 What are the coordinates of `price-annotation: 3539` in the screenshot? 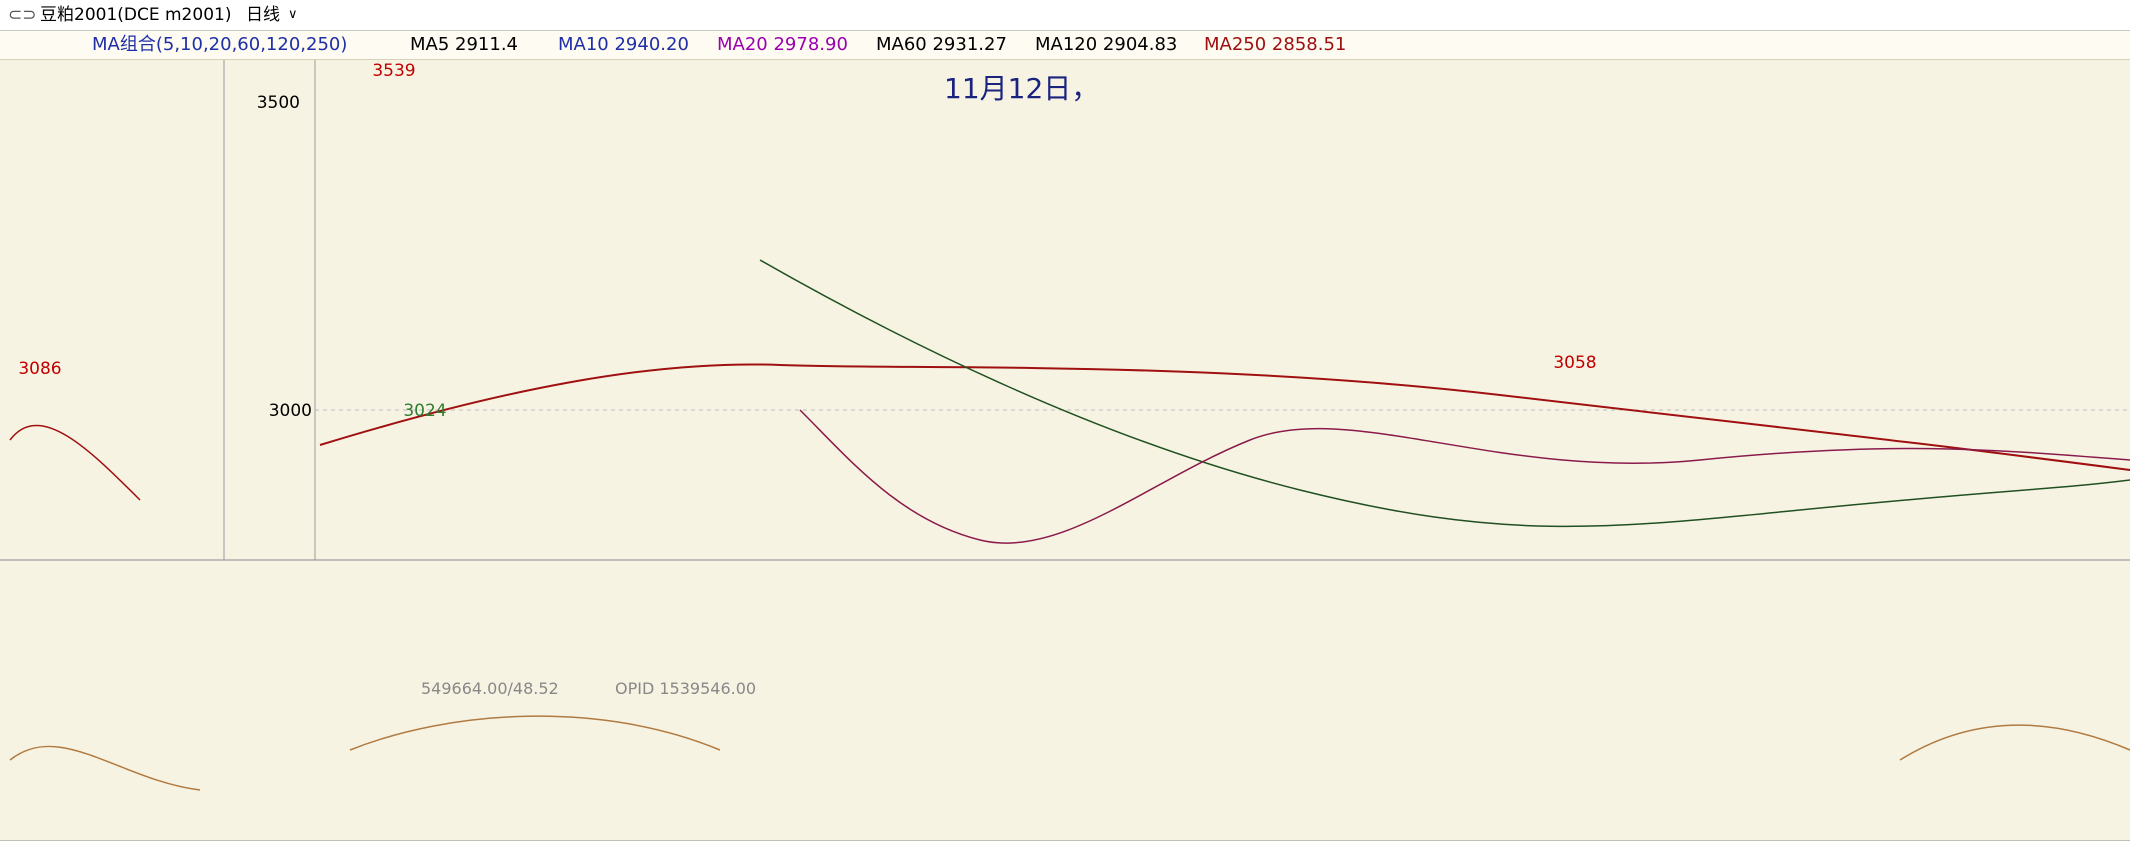 It's located at (393, 71).